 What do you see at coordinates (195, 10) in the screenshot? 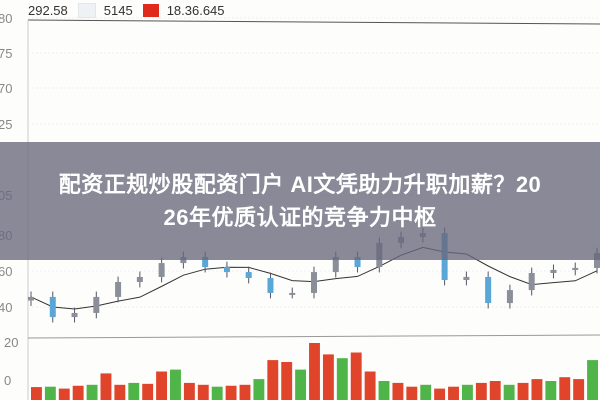
I see `legend-value-other: 18.36.645` at bounding box center [195, 10].